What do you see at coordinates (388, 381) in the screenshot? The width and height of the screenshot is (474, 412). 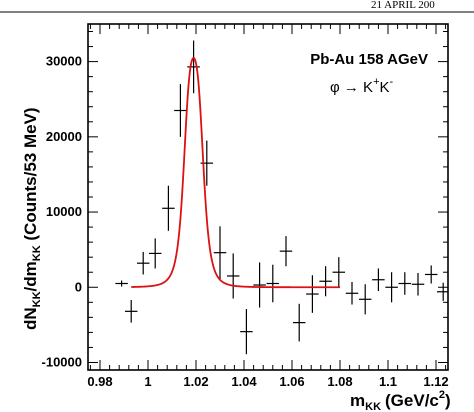 I see `x-tick-label: 1.1` at bounding box center [388, 381].